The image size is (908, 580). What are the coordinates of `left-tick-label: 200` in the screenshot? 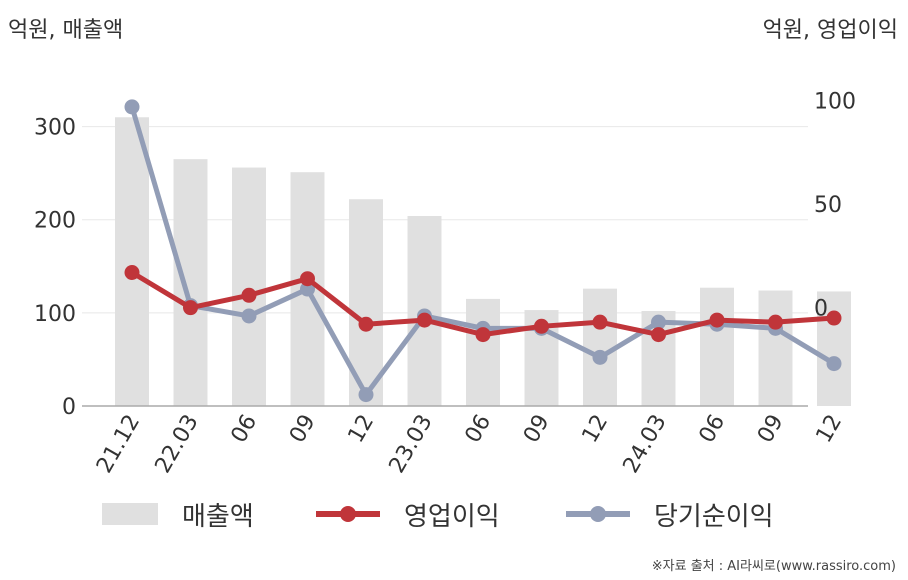 It's located at (55, 221).